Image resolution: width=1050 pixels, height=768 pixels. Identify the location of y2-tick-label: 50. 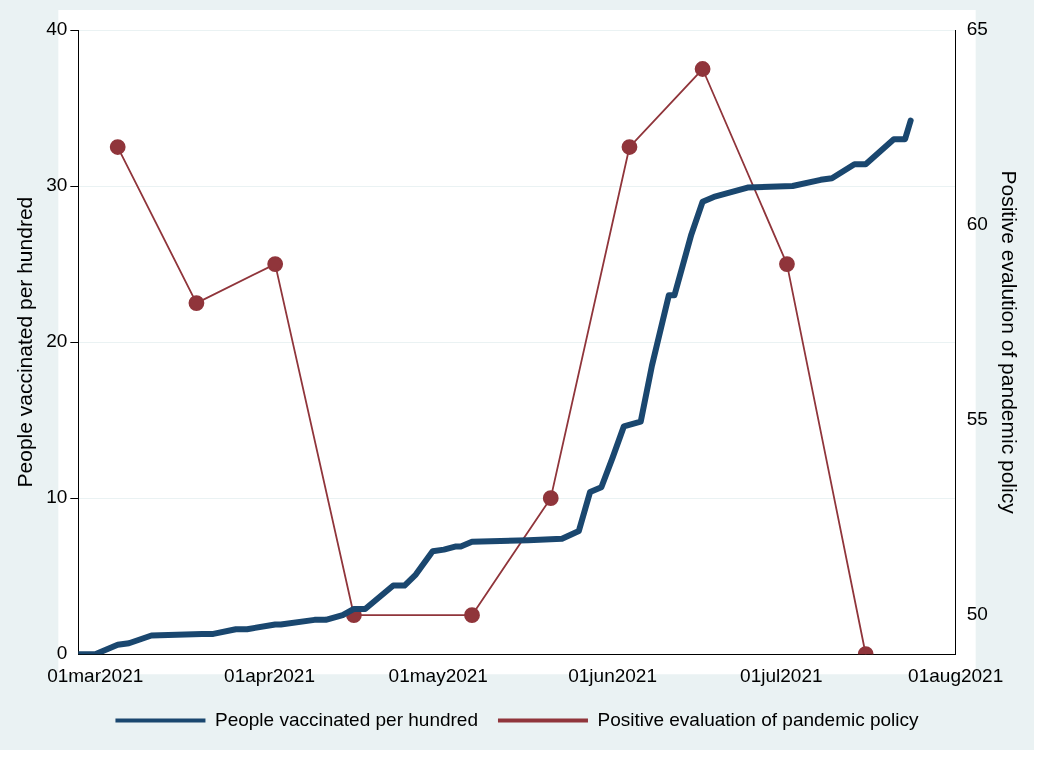
(977, 614).